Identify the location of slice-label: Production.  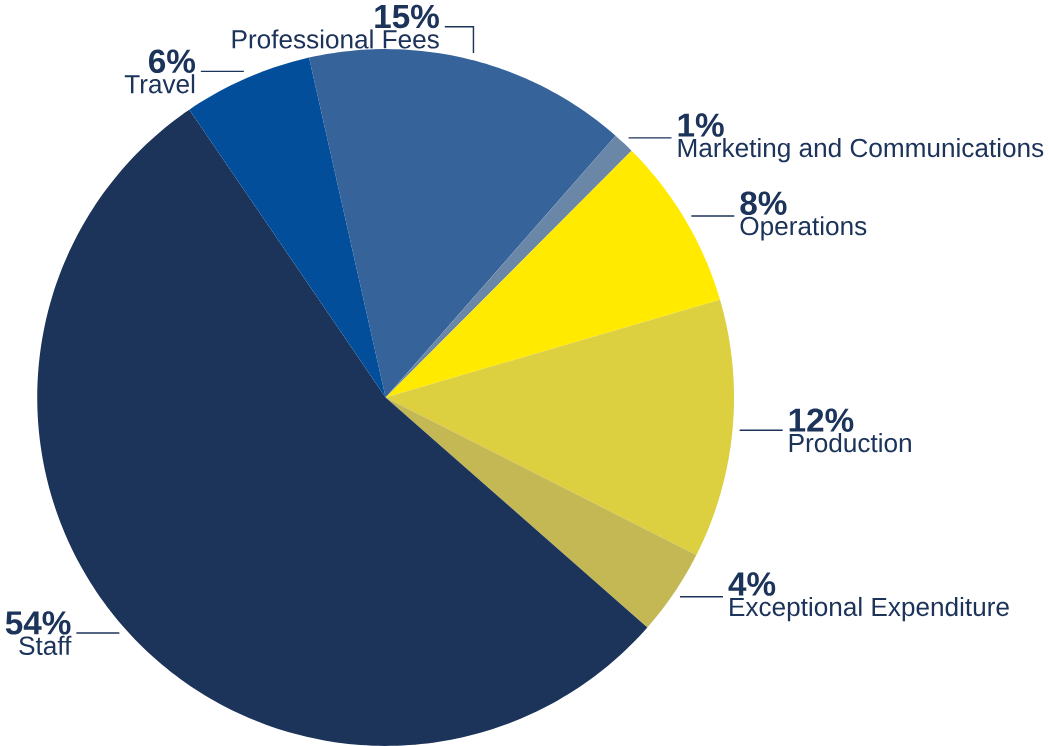
(850, 443).